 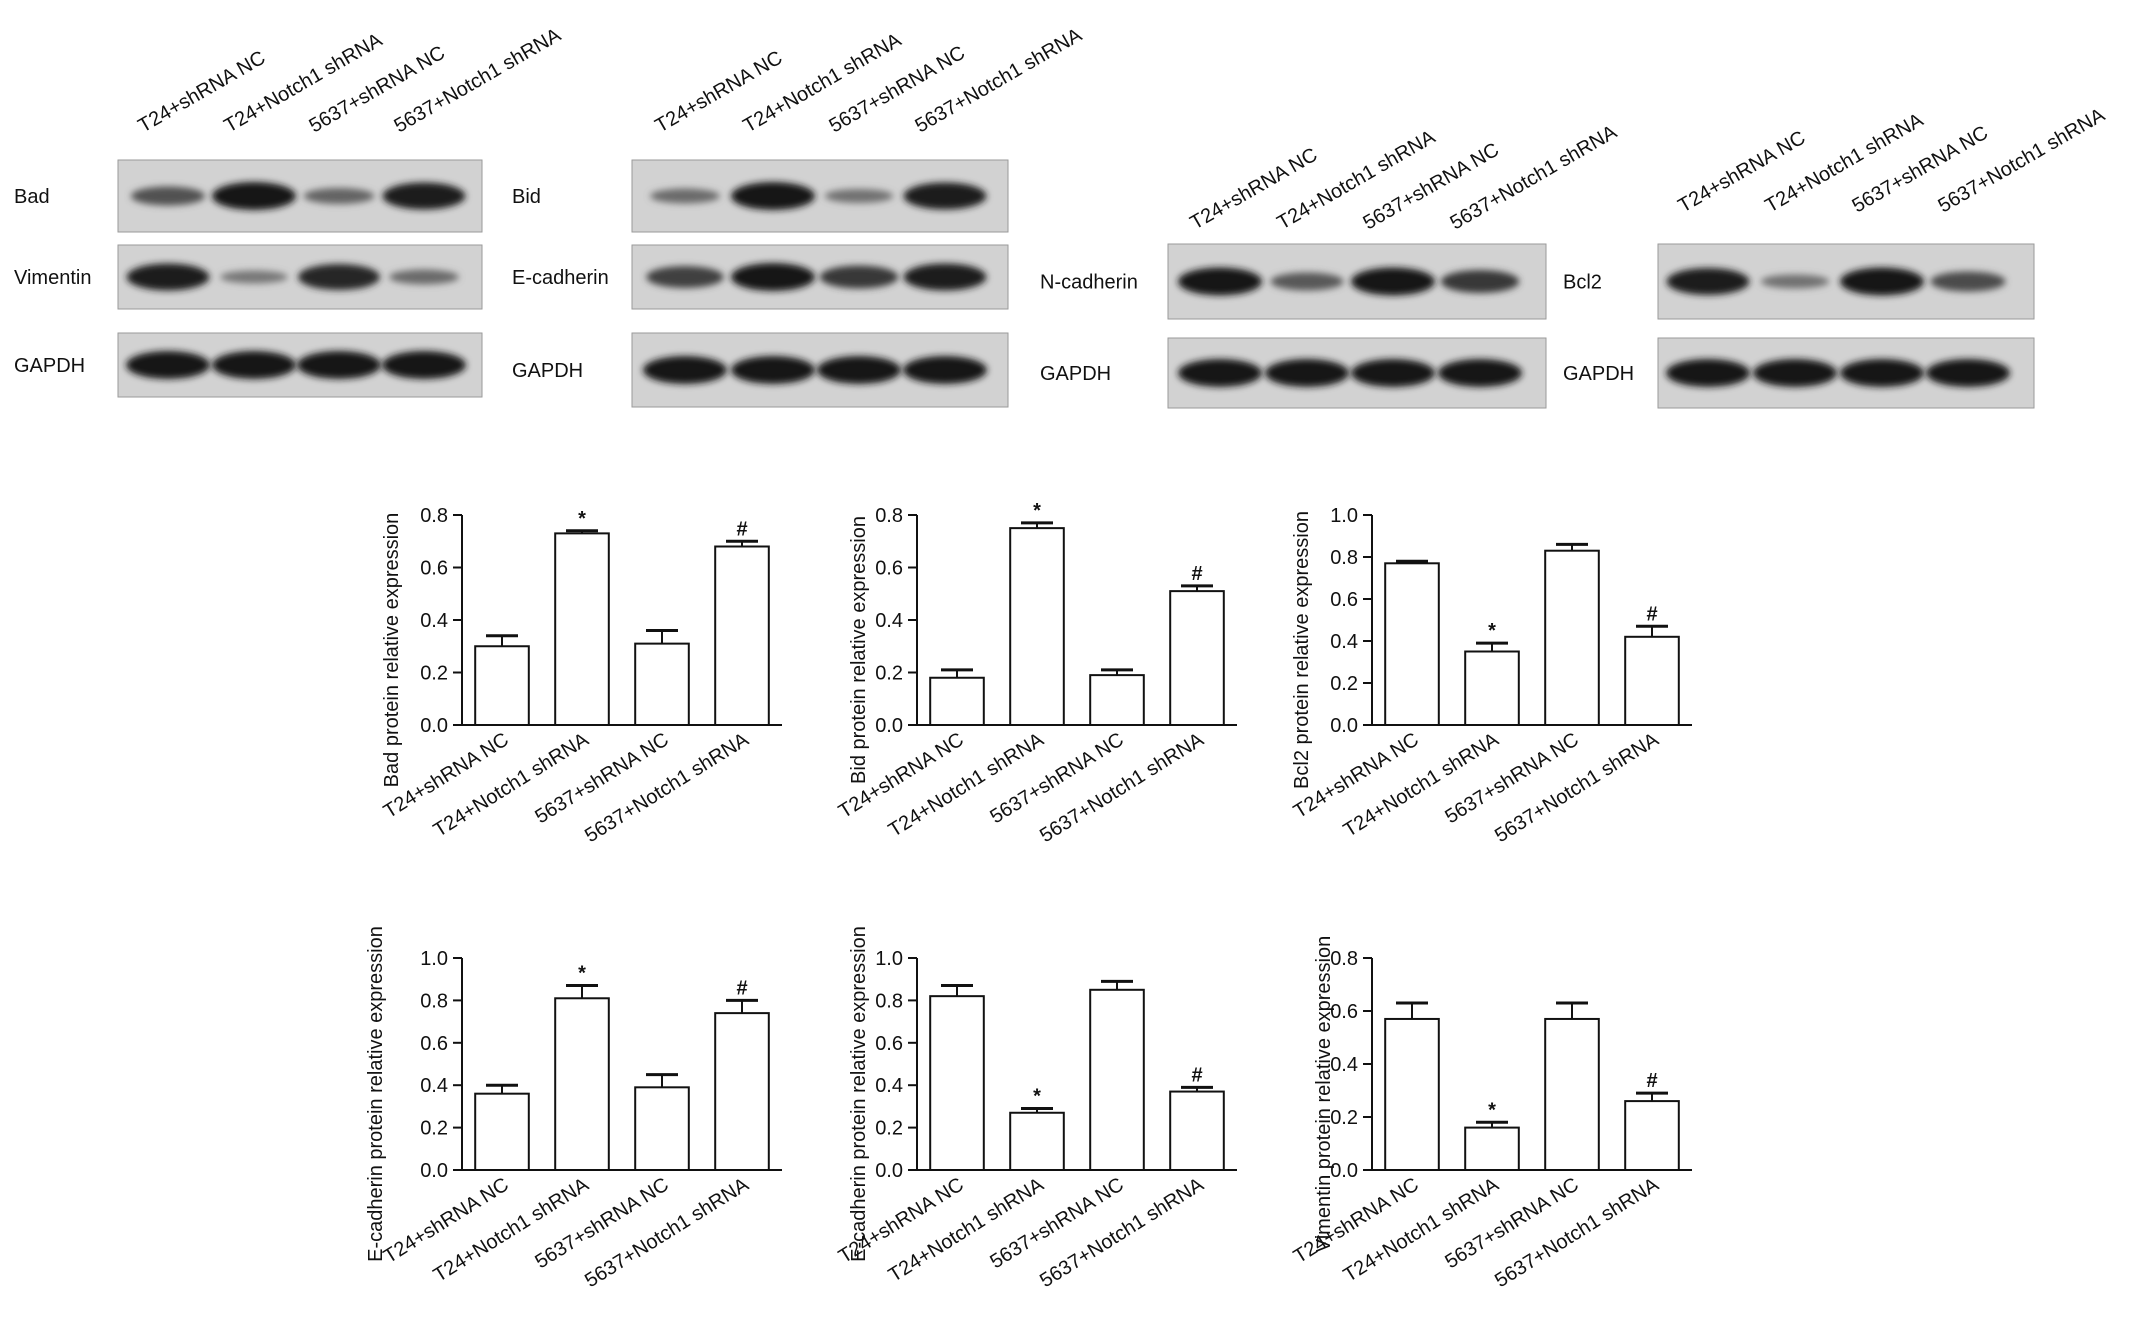 What do you see at coordinates (32, 197) in the screenshot?
I see `blot-row-label: Bad` at bounding box center [32, 197].